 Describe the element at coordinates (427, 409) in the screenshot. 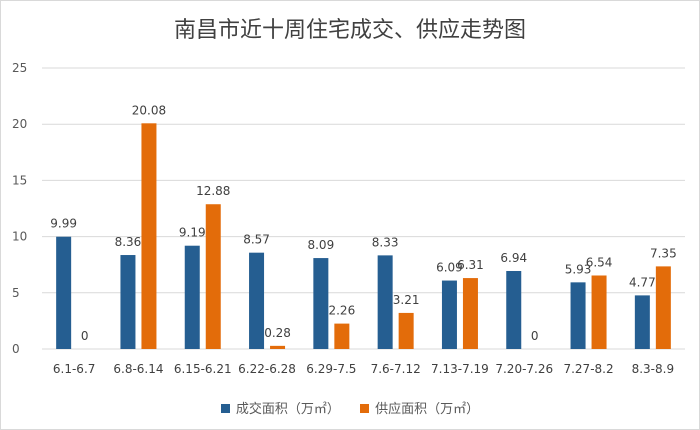

I see `legend-label-supply: 供应面积（万㎡）` at that location.